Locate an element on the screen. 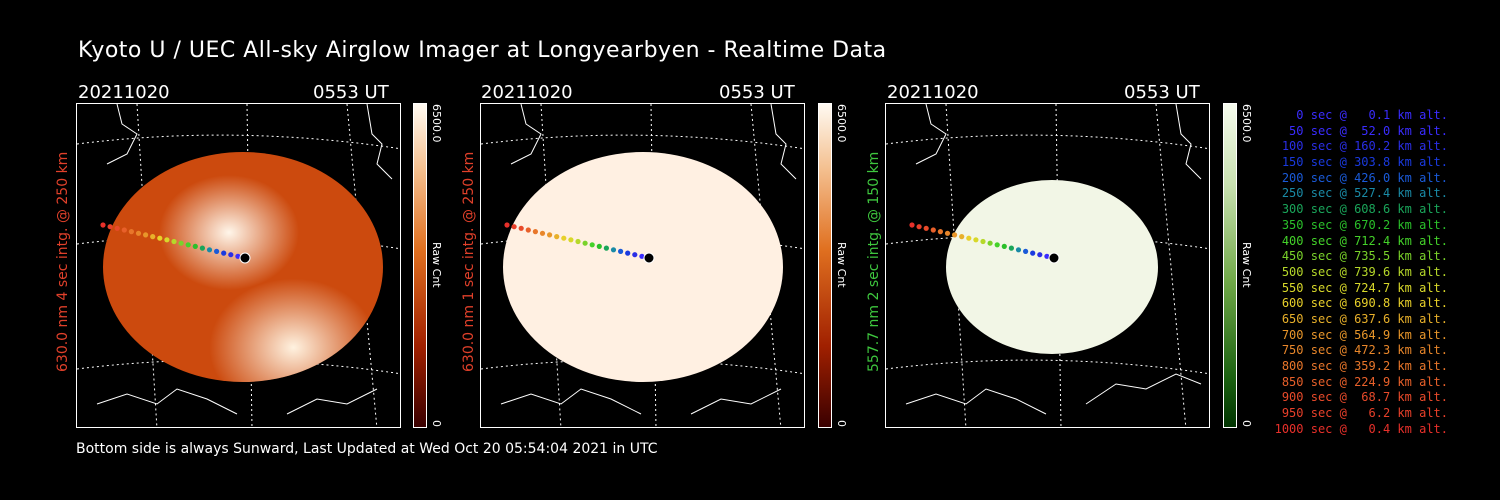  panel1-station-marker is located at coordinates (245, 258).